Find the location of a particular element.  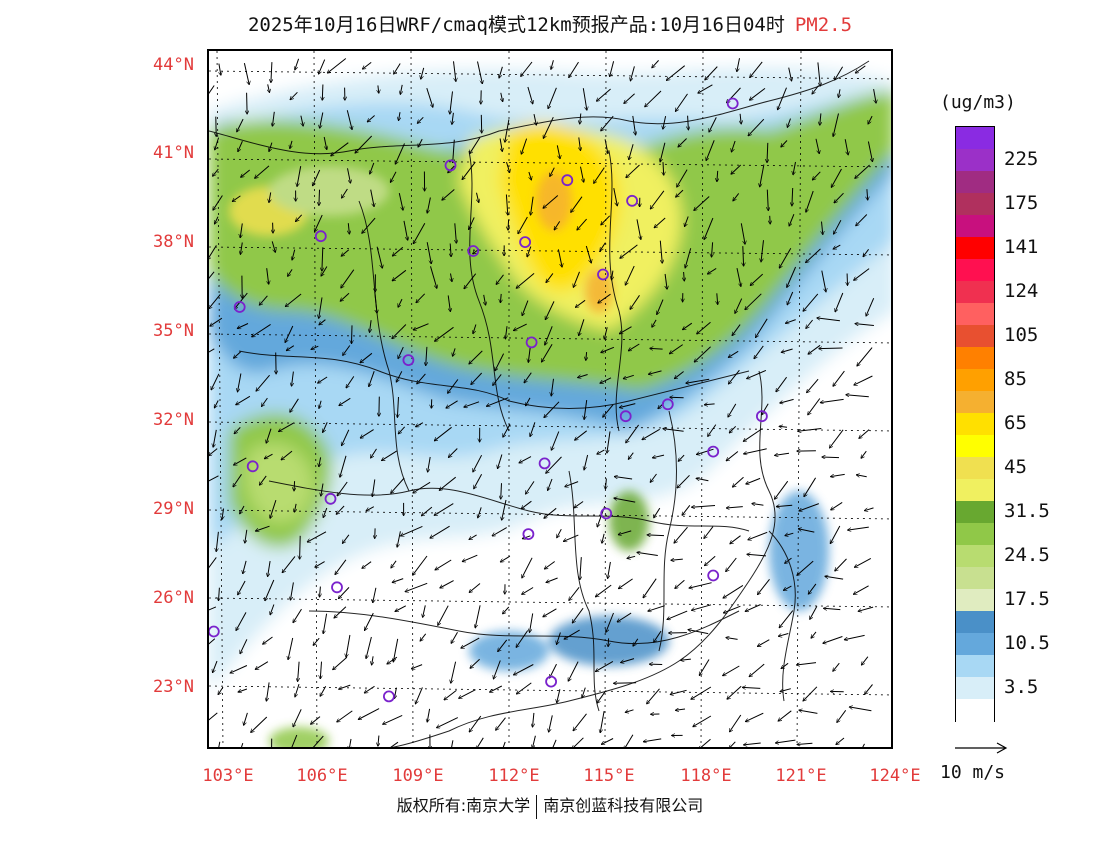

wind-reference-arrow is located at coordinates (981, 748).